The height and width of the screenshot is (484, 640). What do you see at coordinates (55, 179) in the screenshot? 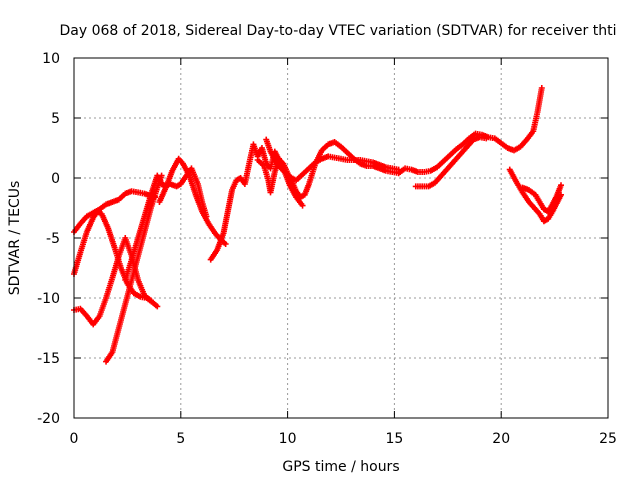
I see `y-tick-label: 0` at bounding box center [55, 179].